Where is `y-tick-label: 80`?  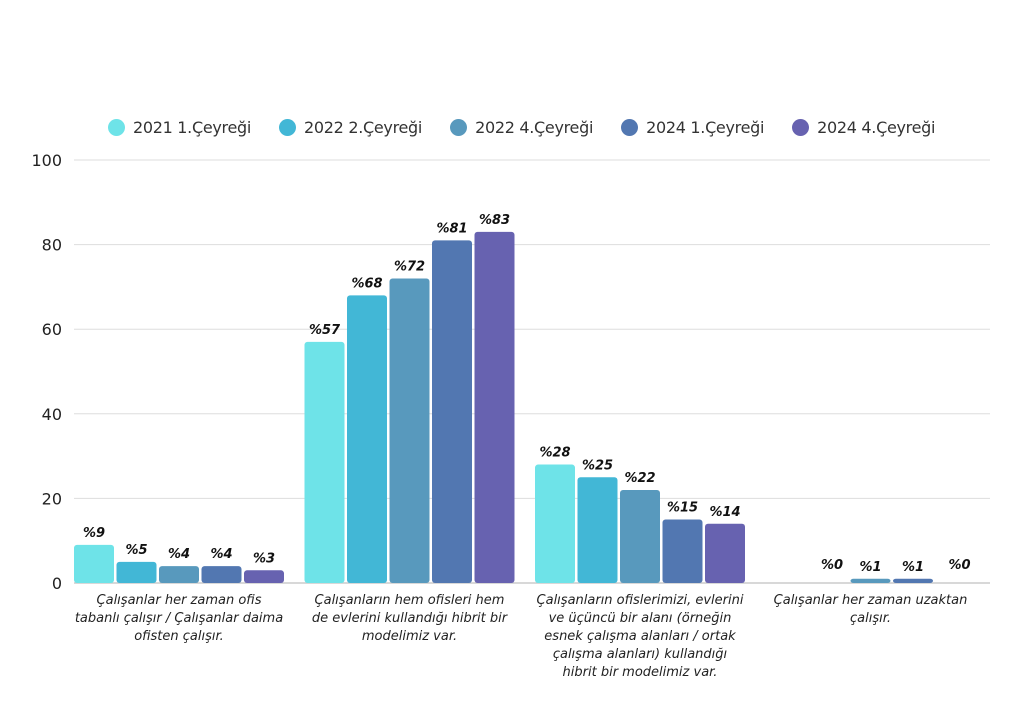 y-tick-label: 80 is located at coordinates (52, 245).